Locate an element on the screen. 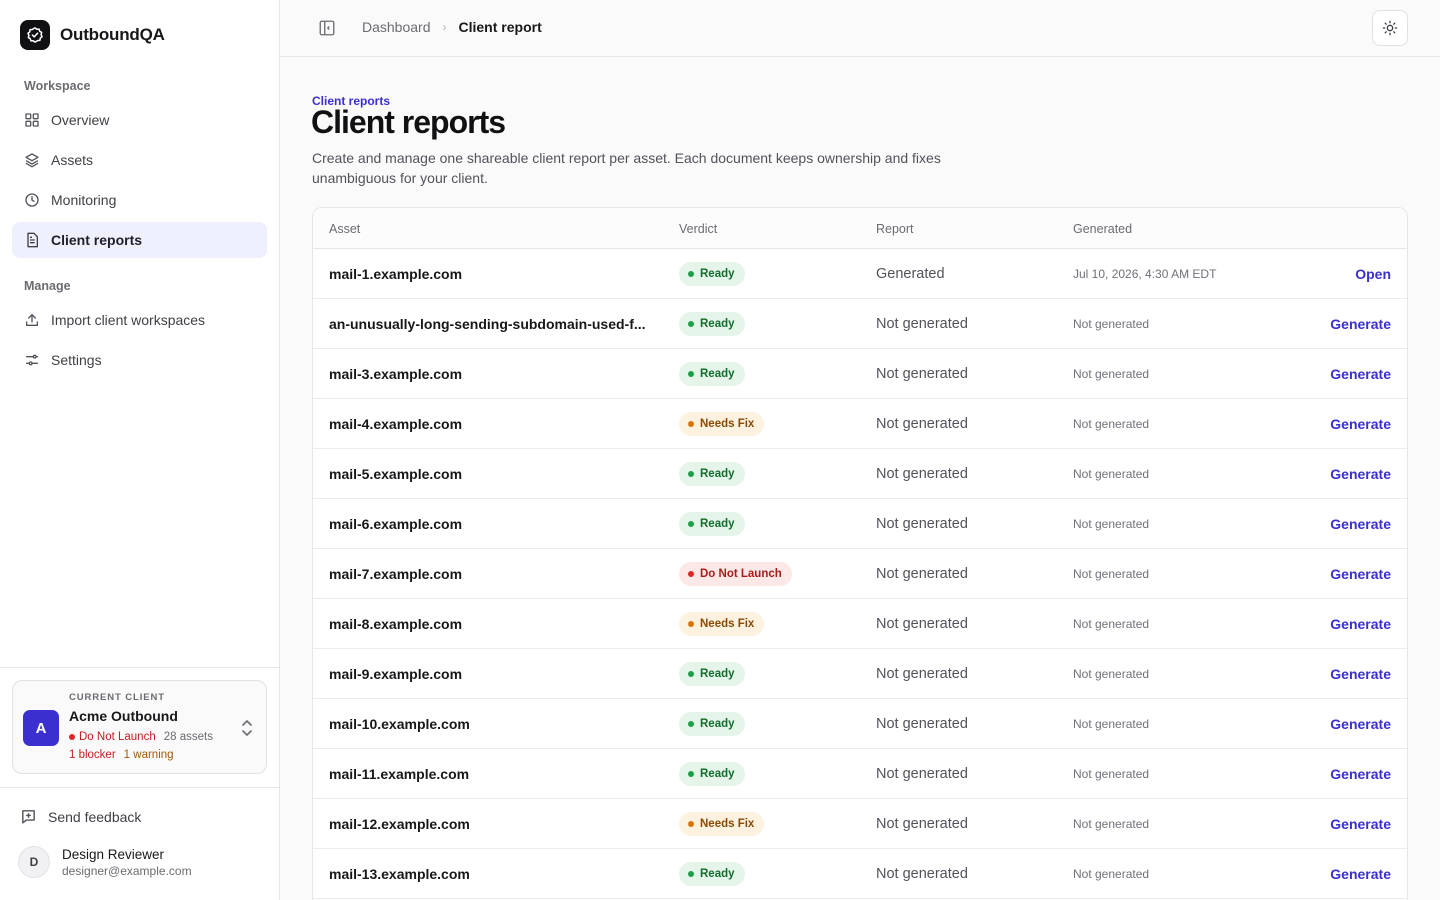 The image size is (1440, 900). sidebar-item-import: Import client workspaces is located at coordinates (139, 320).